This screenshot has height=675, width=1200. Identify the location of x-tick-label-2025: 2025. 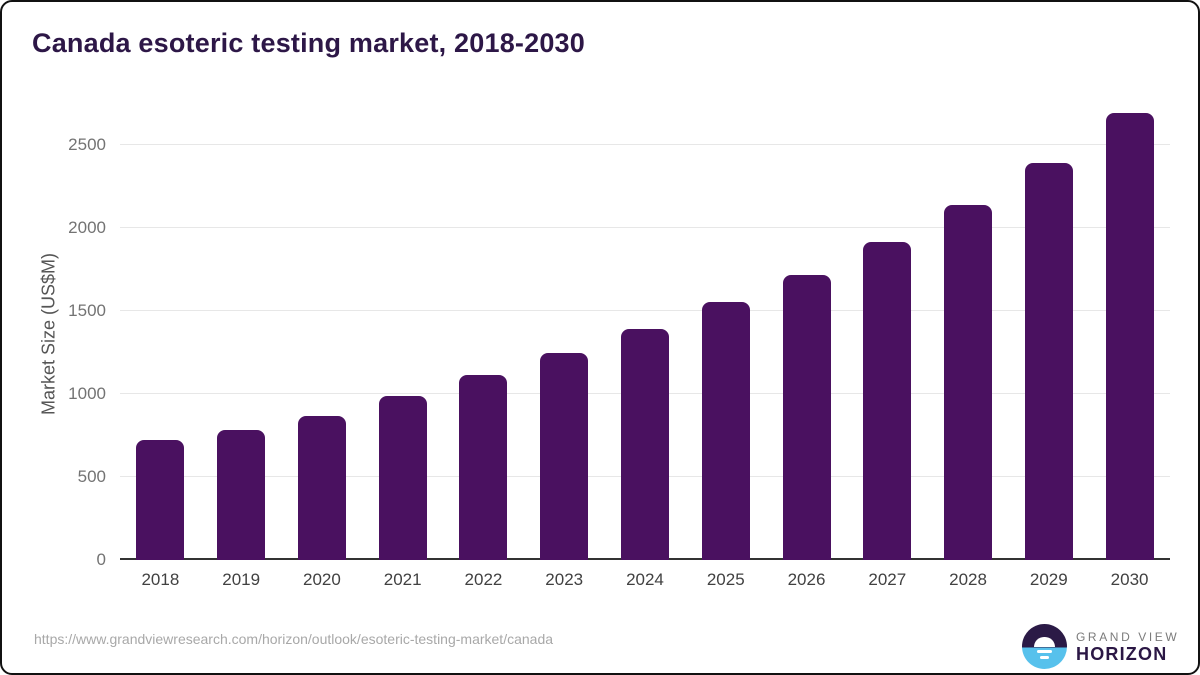
(725, 579).